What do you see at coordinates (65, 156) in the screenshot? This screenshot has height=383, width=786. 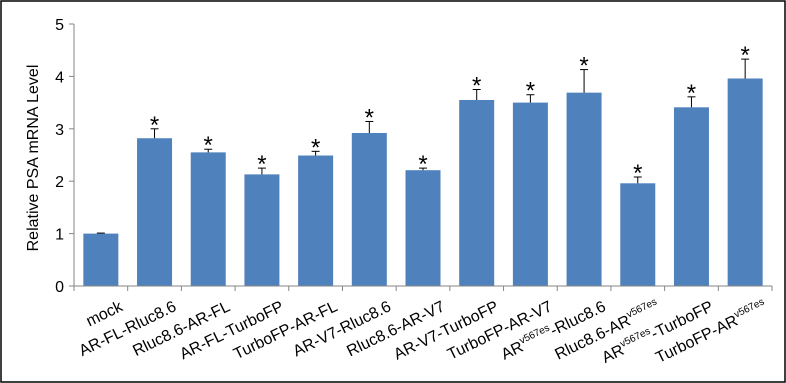 I see `y-axis: 0 1 2 3 4 5` at bounding box center [65, 156].